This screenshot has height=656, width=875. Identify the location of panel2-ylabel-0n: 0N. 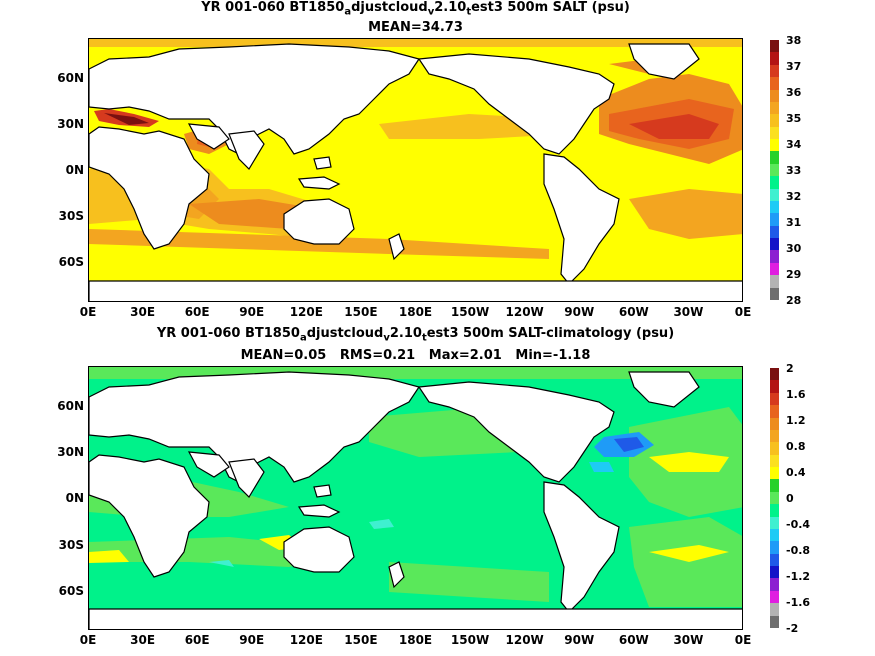
(74, 498).